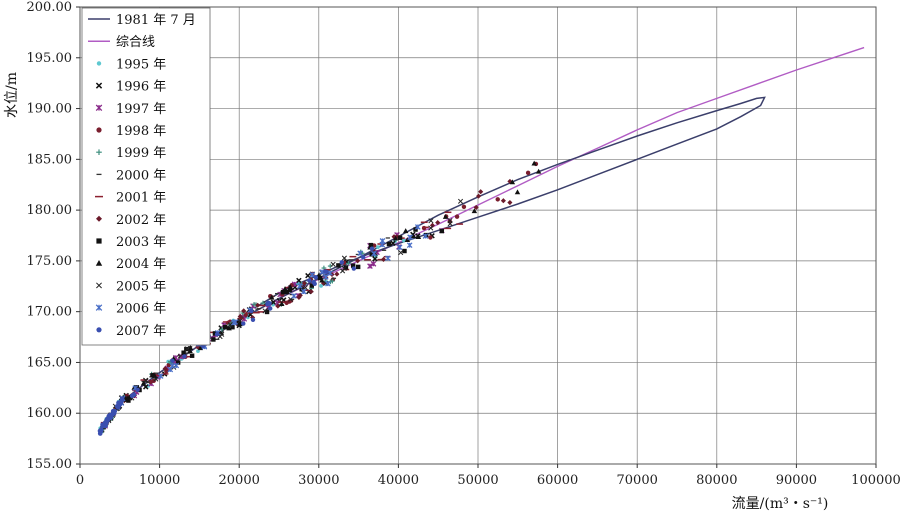 Image resolution: width=900 pixels, height=514 pixels. Describe the element at coordinates (99, 285) in the screenshot. I see `legend-swatch-2005` at that location.